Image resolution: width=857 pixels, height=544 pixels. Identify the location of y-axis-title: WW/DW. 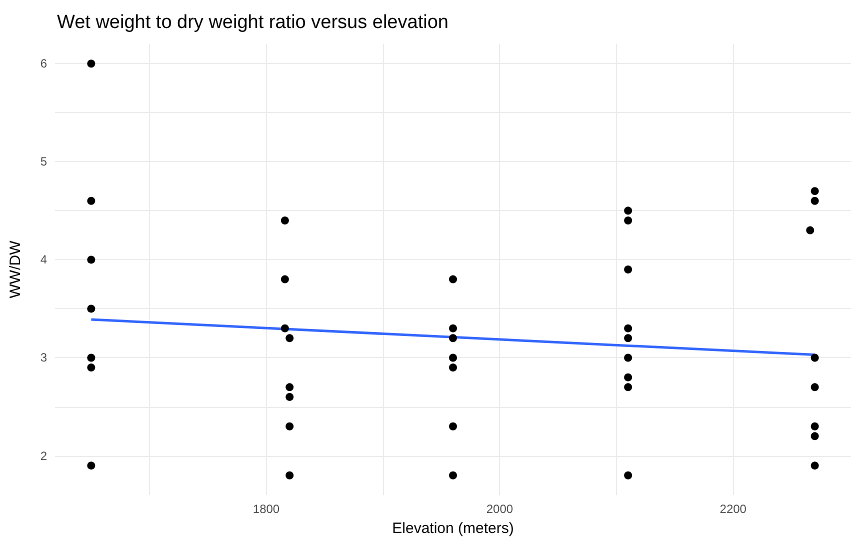
(15, 269).